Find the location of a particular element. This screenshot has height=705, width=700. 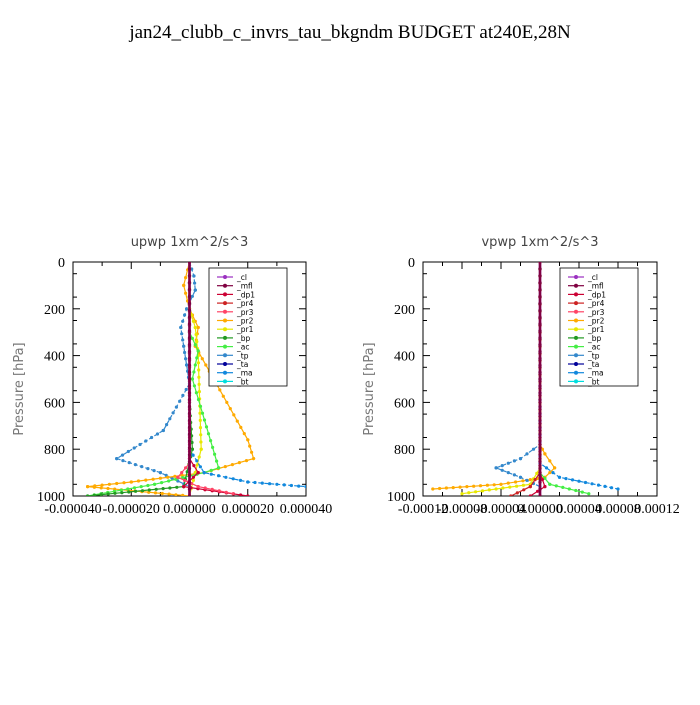

legend-label: _dp1 is located at coordinates (596, 294).